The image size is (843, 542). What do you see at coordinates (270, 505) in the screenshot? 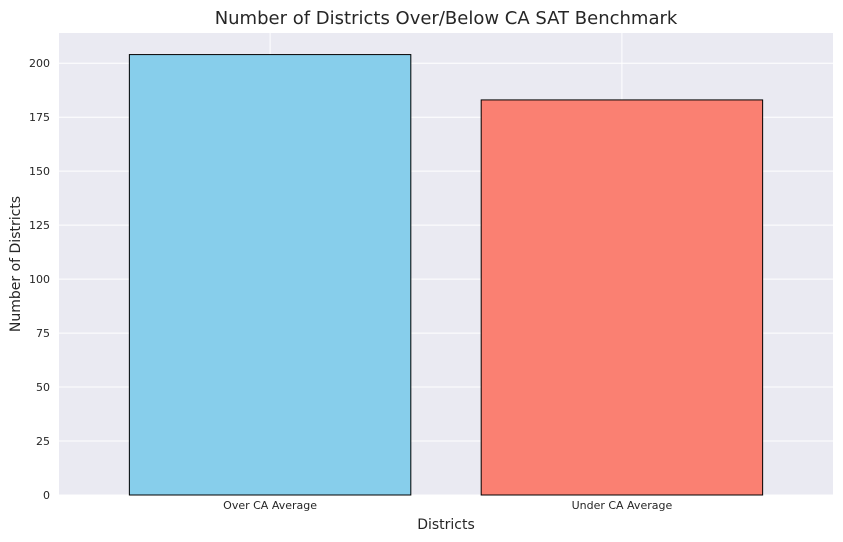
I see `x-tick-label: Over CA Average` at bounding box center [270, 505].